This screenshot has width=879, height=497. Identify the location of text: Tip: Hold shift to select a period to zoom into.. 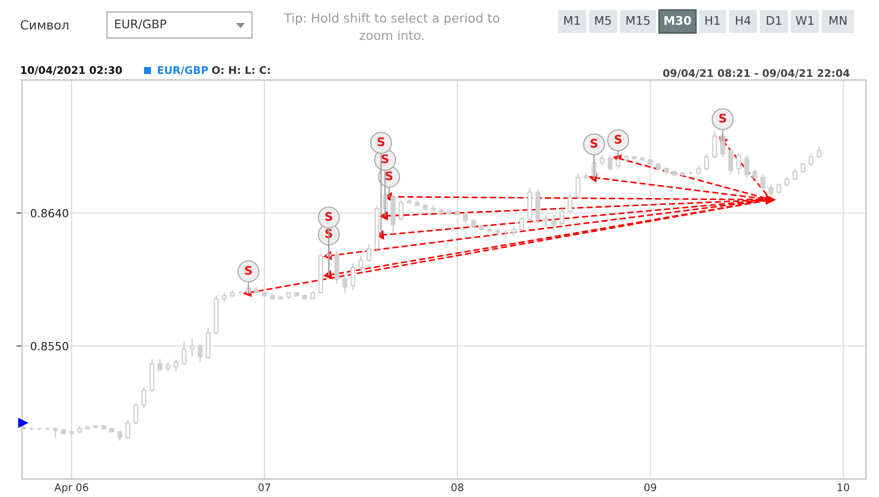
(392, 26).